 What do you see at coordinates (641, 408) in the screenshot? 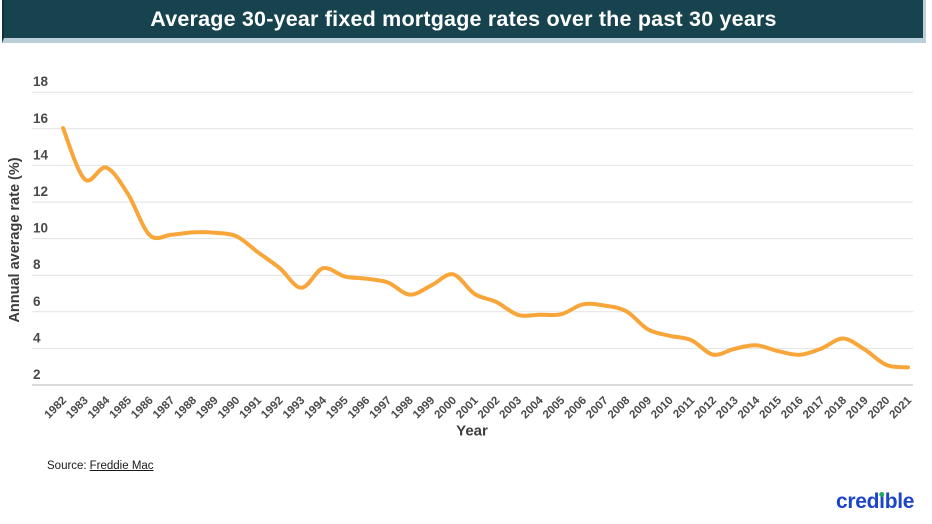
I see `x-tick-label: 2009` at bounding box center [641, 408].